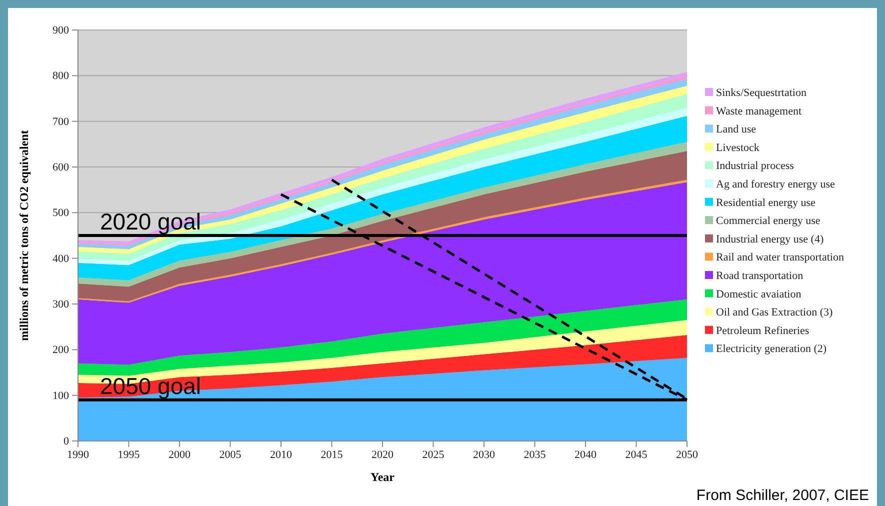 Image resolution: width=885 pixels, height=506 pixels. What do you see at coordinates (755, 166) in the screenshot?
I see `legend-label: Industrial process` at bounding box center [755, 166].